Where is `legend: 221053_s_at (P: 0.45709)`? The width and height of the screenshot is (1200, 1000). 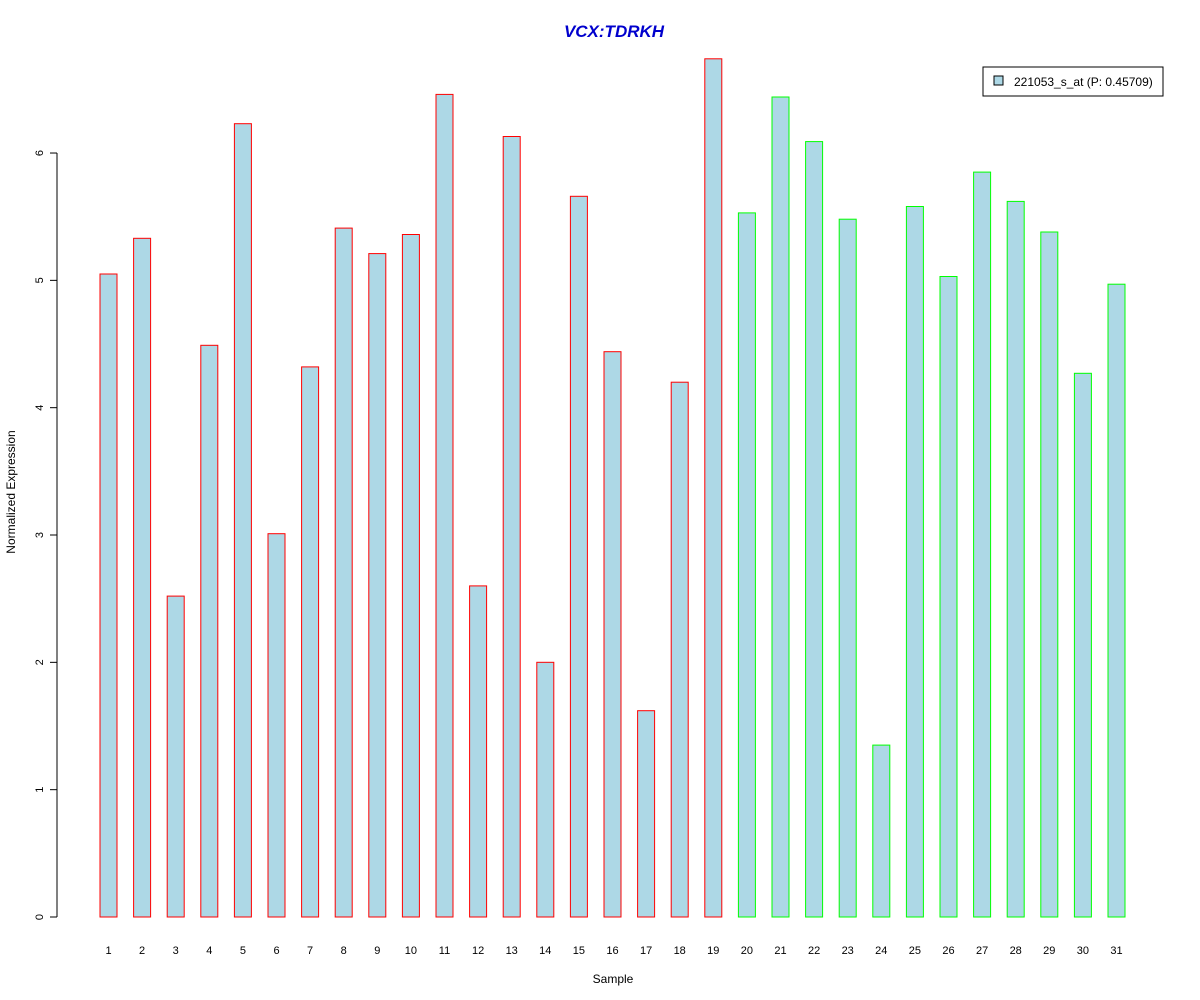
legend: 221053_s_at (P: 0.45709) is located at coordinates (1073, 81).